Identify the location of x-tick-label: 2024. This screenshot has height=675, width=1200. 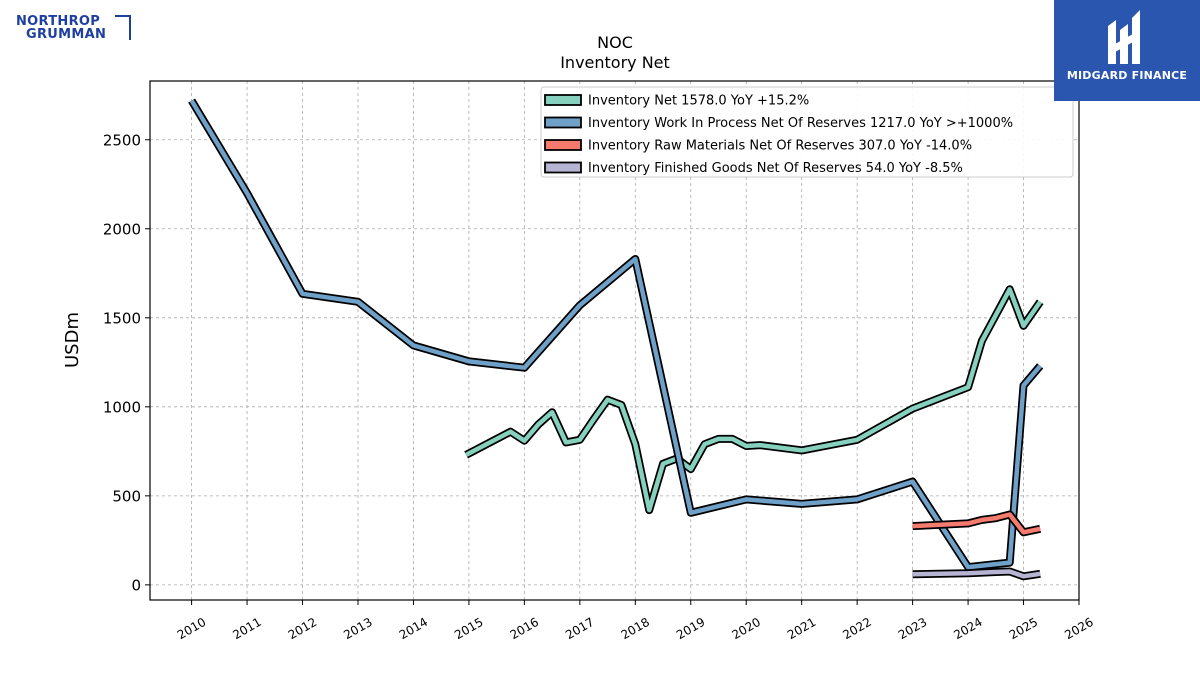
(967, 628).